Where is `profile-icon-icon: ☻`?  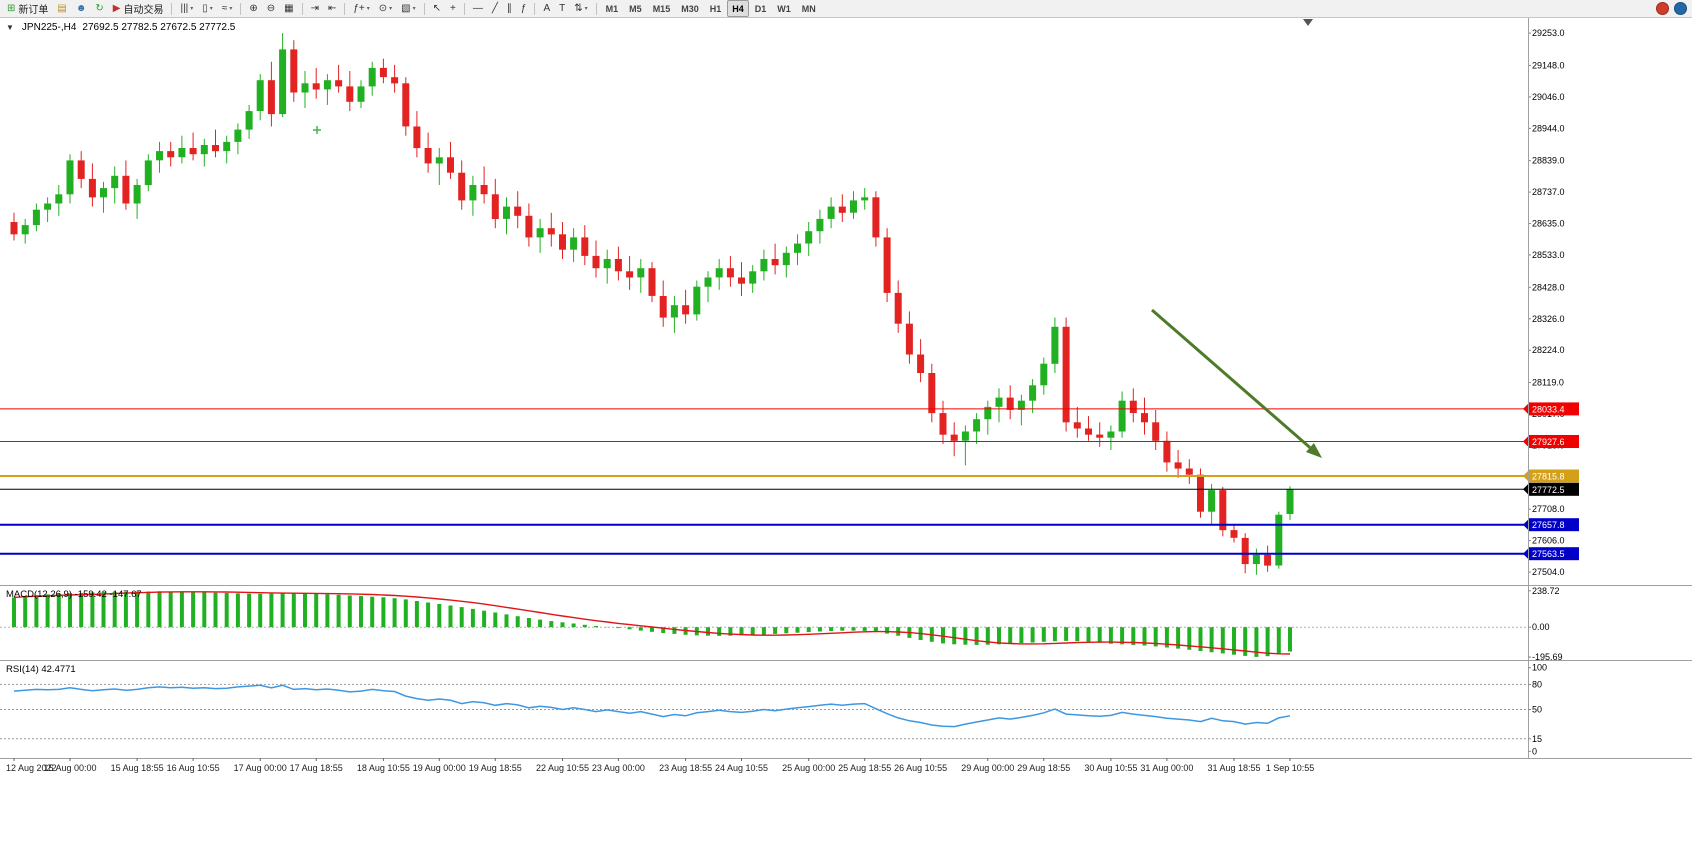
profile-icon-icon: ☻ is located at coordinates (81, 8).